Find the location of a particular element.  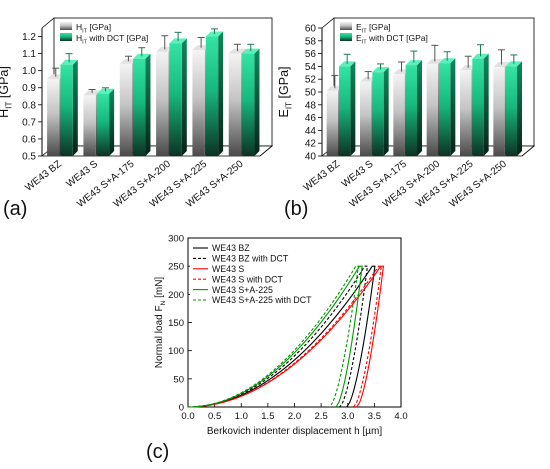

modulus-y-tick-label: 58 is located at coordinates (311, 41).